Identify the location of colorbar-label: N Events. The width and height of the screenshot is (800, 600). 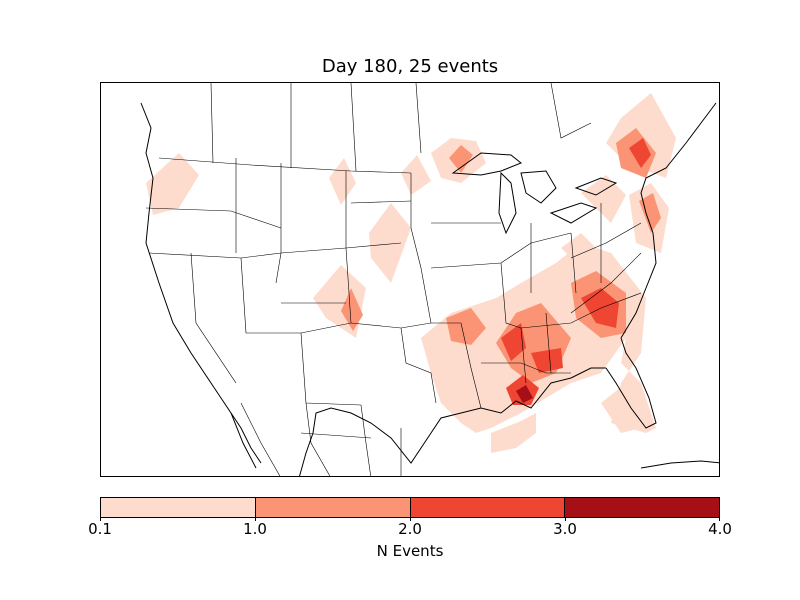
(410, 551).